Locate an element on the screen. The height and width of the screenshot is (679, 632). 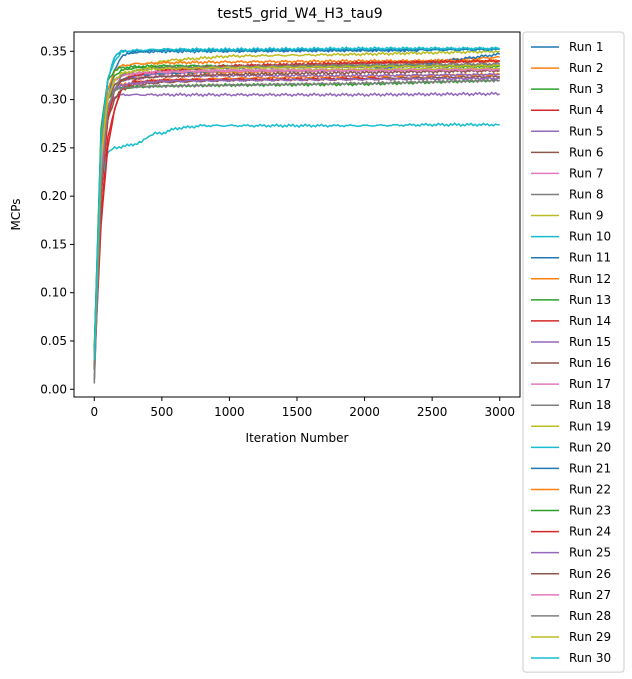
legend-label: Run 16 is located at coordinates (590, 363).